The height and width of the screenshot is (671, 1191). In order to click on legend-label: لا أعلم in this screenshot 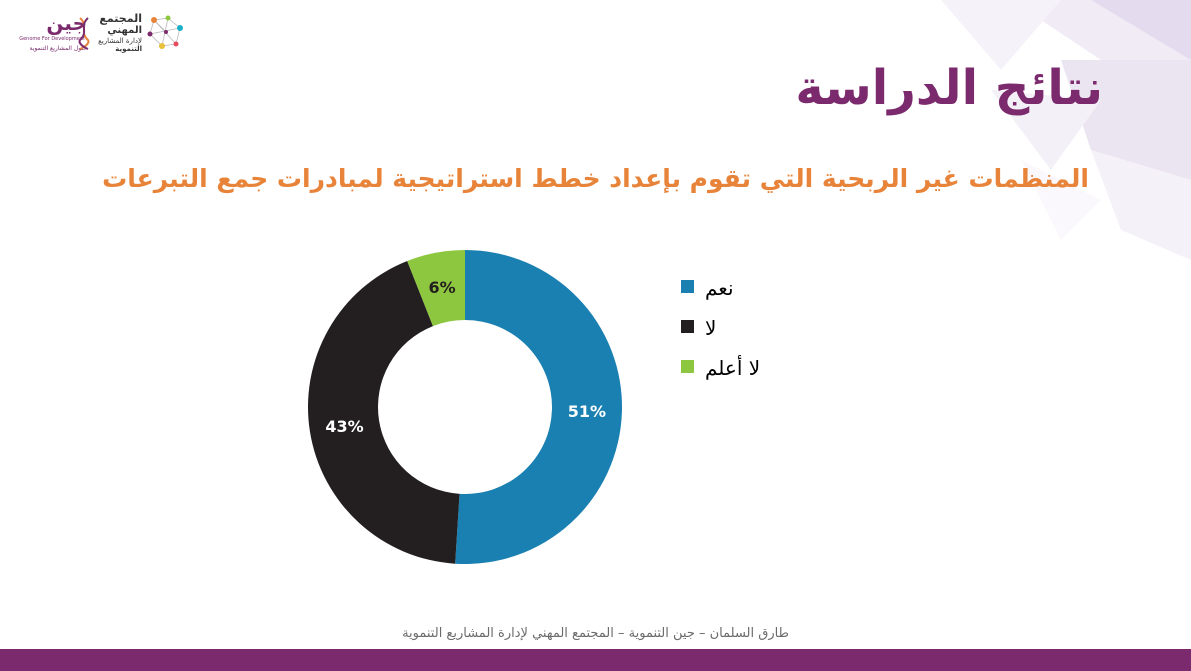, I will do `click(733, 368)`.